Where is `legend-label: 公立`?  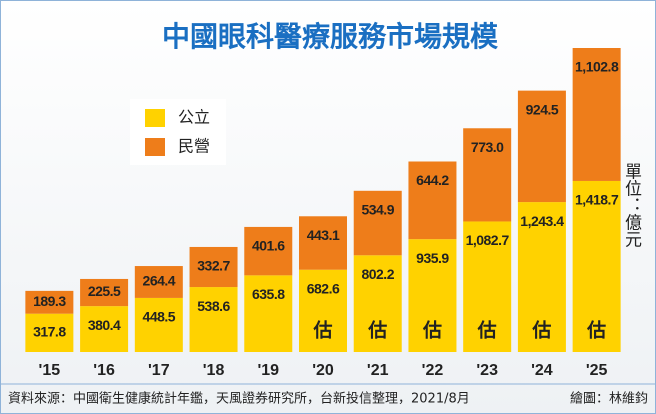 legend-label: 公立 is located at coordinates (194, 117).